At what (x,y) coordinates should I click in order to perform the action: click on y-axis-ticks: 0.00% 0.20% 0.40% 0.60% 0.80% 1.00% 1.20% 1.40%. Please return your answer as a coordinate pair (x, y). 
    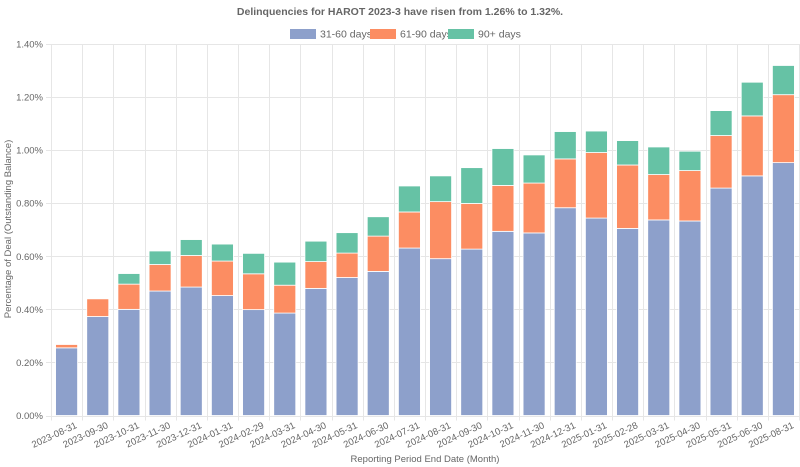
    Looking at the image, I should click on (29, 231).